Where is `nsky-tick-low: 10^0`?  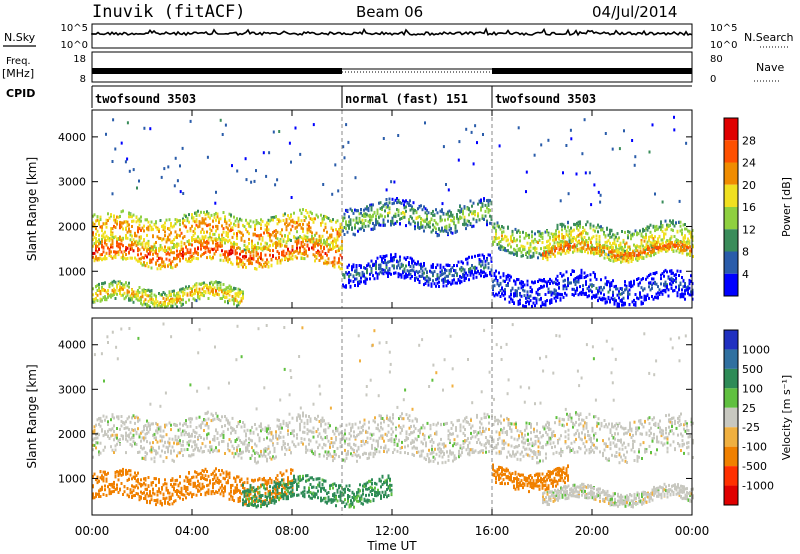
nsky-tick-low: 10^0 is located at coordinates (74, 45).